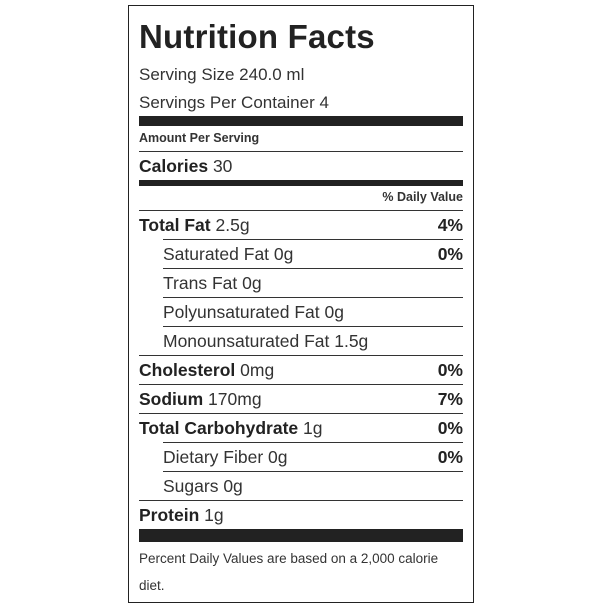 This screenshot has height=612, width=612. What do you see at coordinates (191, 486) in the screenshot?
I see `nutrient-name: Sugars` at bounding box center [191, 486].